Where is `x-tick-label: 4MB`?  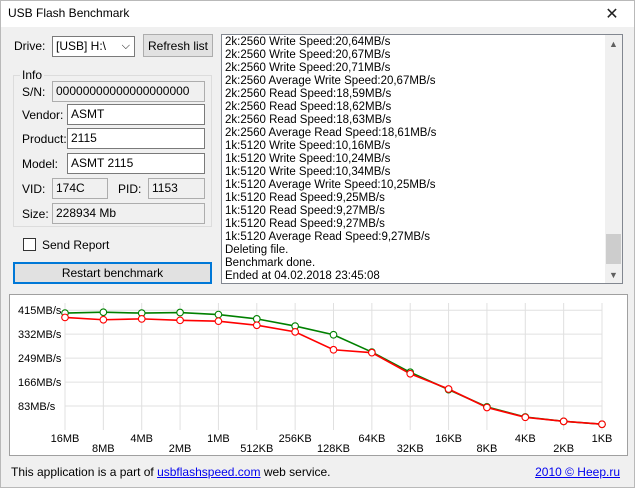 x-tick-label: 4MB is located at coordinates (141, 439).